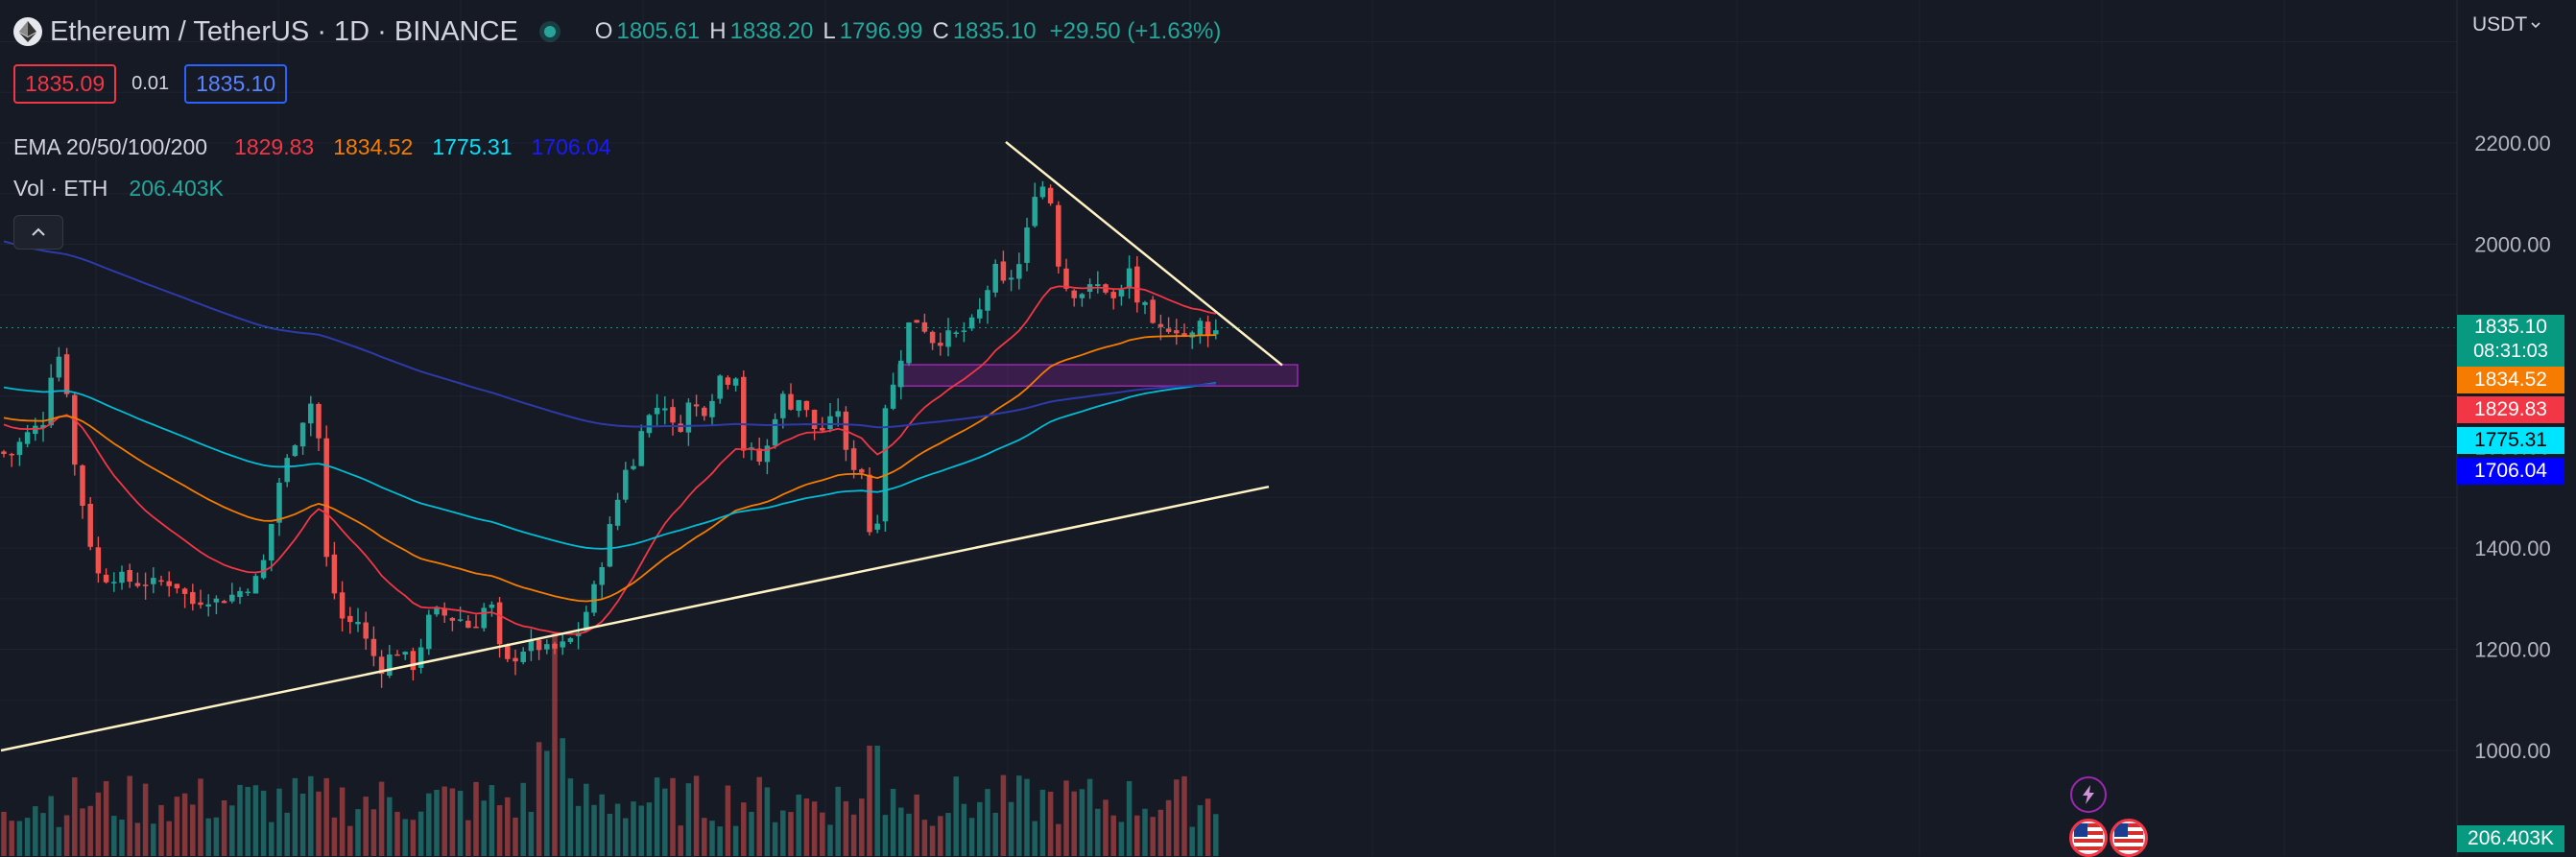  What do you see at coordinates (2088, 794) in the screenshot?
I see `lightning-event-icon` at bounding box center [2088, 794].